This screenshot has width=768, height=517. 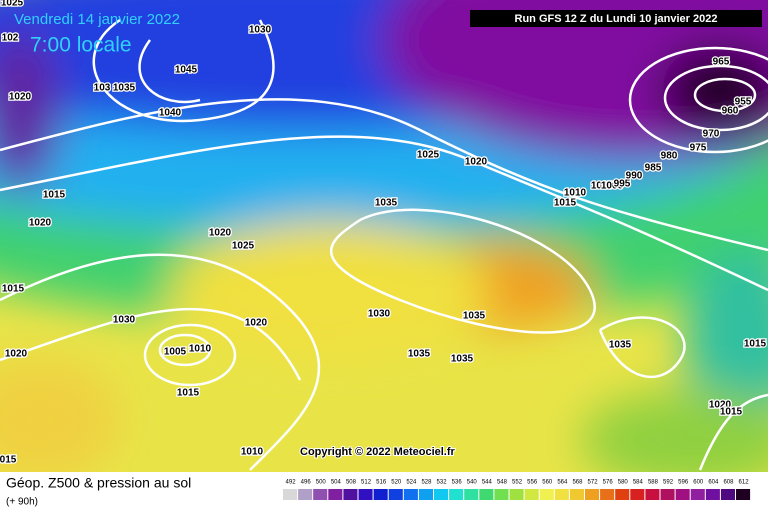 What do you see at coordinates (721, 62) in the screenshot?
I see `isobar-label: 965` at bounding box center [721, 62].